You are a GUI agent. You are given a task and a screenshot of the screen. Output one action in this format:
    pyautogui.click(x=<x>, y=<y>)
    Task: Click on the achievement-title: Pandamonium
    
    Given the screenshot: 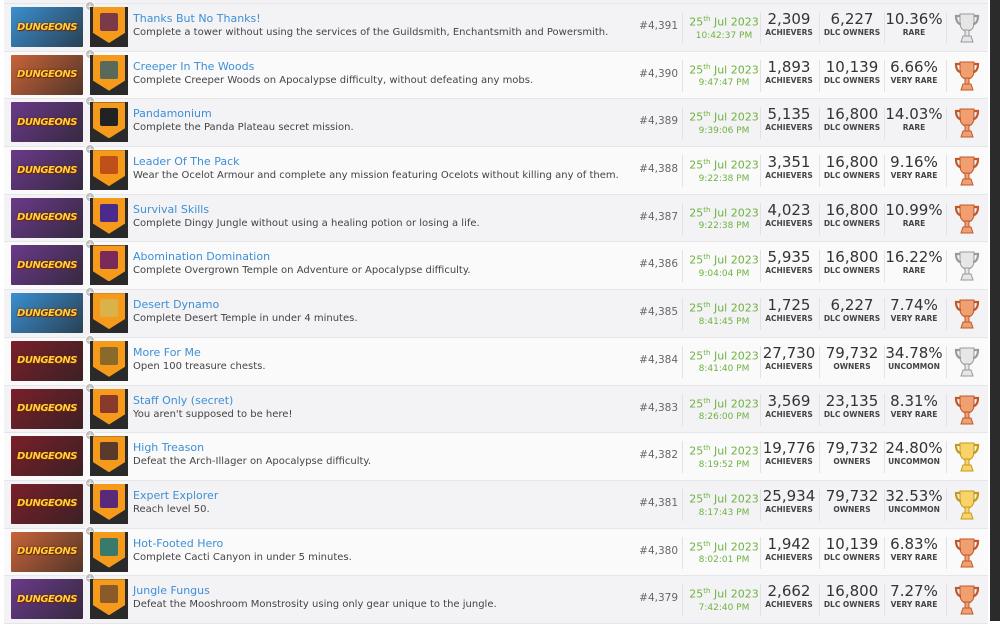 What is the action you would take?
    pyautogui.click(x=172, y=114)
    